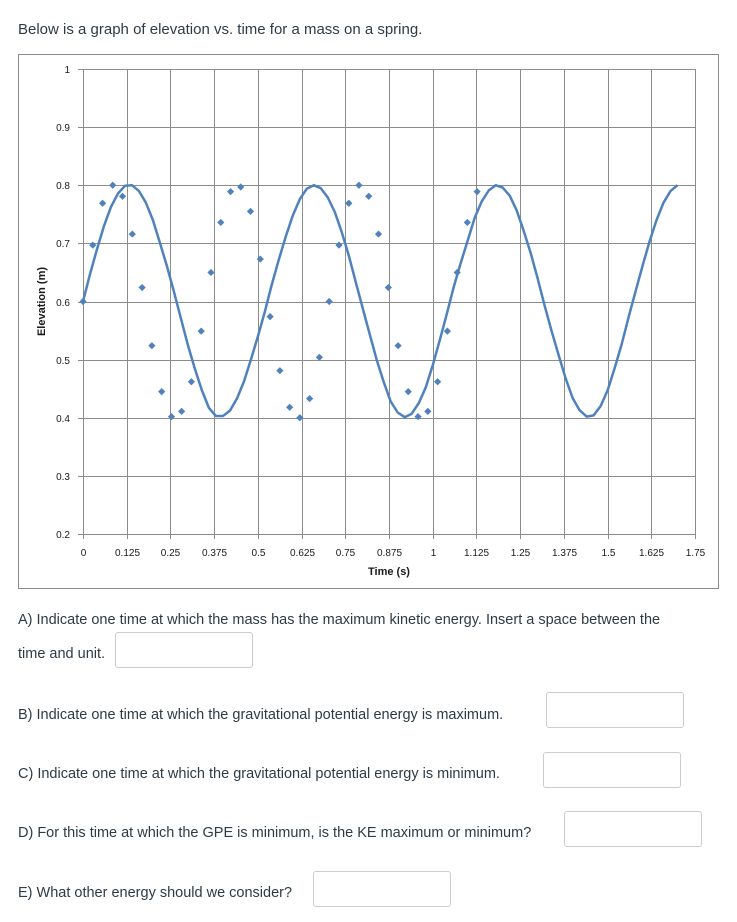 The width and height of the screenshot is (737, 922). What do you see at coordinates (521, 553) in the screenshot?
I see `x-tick-label: 1.25` at bounding box center [521, 553].